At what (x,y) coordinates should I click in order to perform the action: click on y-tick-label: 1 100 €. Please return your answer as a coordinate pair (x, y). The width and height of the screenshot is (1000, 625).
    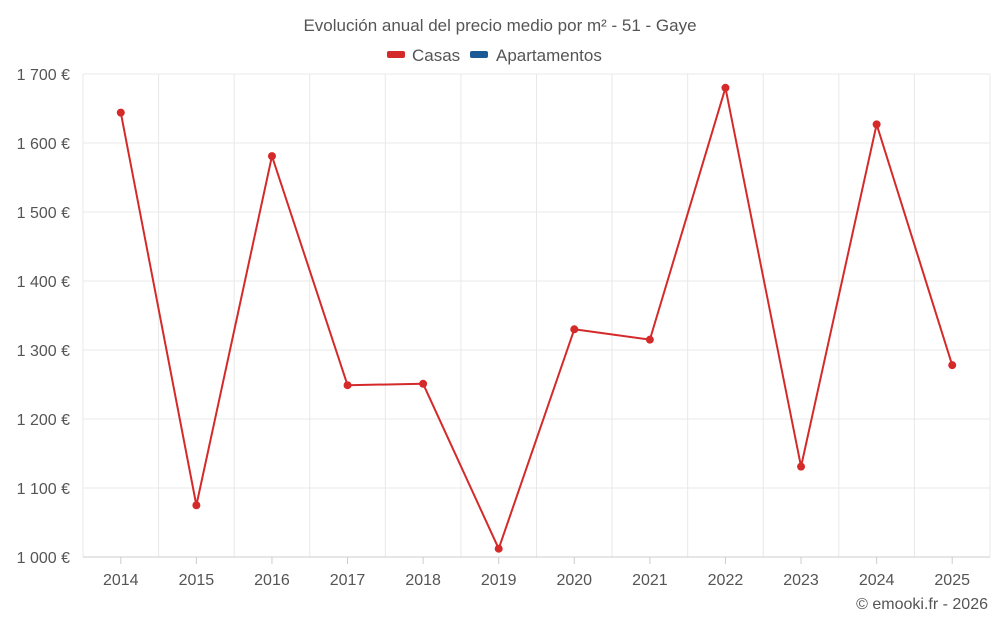
    Looking at the image, I should click on (43, 489).